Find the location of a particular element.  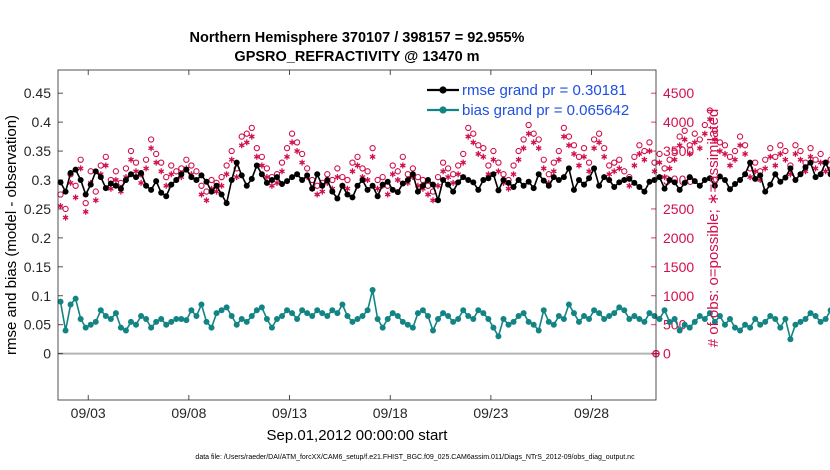

y-axis-label-right: # of obs: o=possible; ∗=assimilated is located at coordinates (713, 228).